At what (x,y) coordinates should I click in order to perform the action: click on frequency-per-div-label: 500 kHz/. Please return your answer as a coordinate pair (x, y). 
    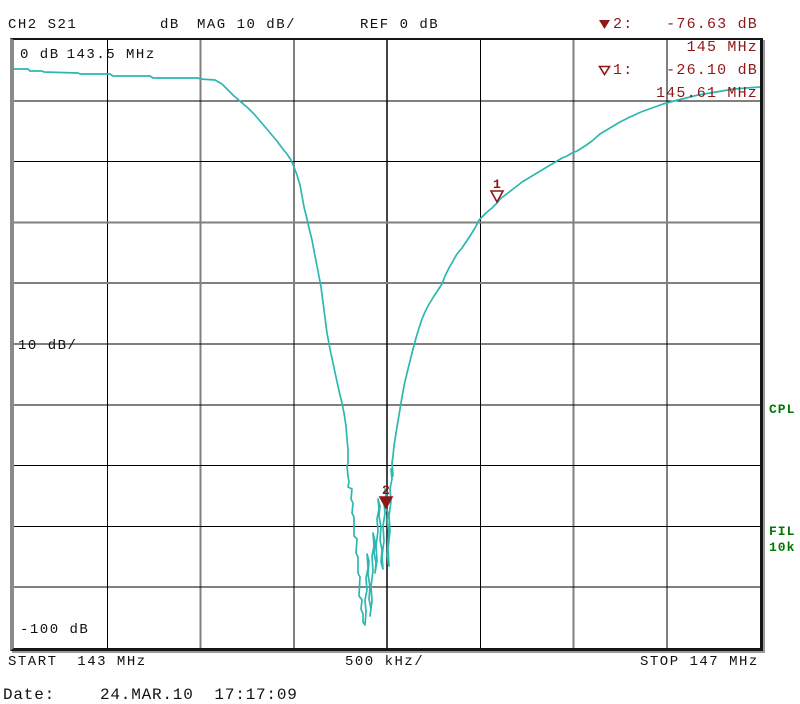
    Looking at the image, I should click on (385, 662).